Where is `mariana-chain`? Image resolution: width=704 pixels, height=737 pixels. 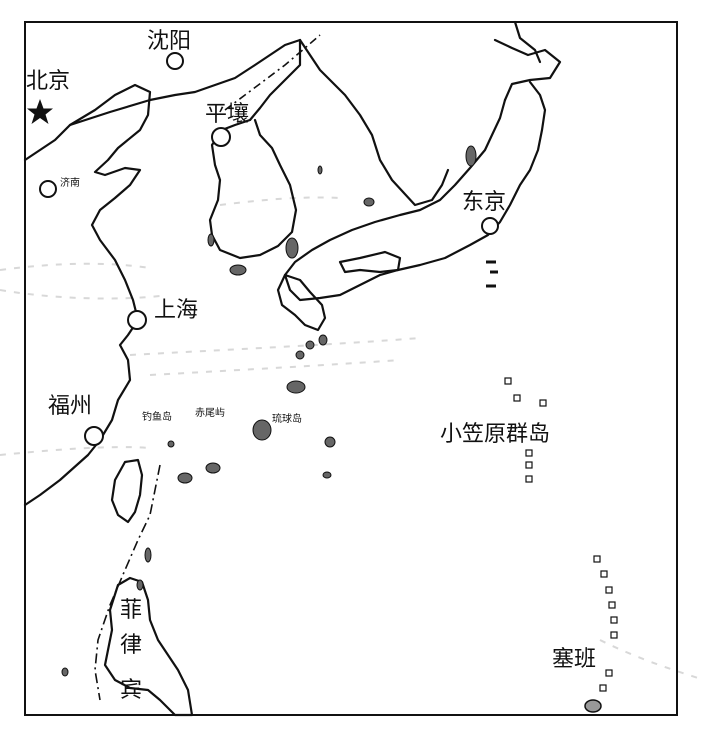
mariana-chain is located at coordinates (601, 634).